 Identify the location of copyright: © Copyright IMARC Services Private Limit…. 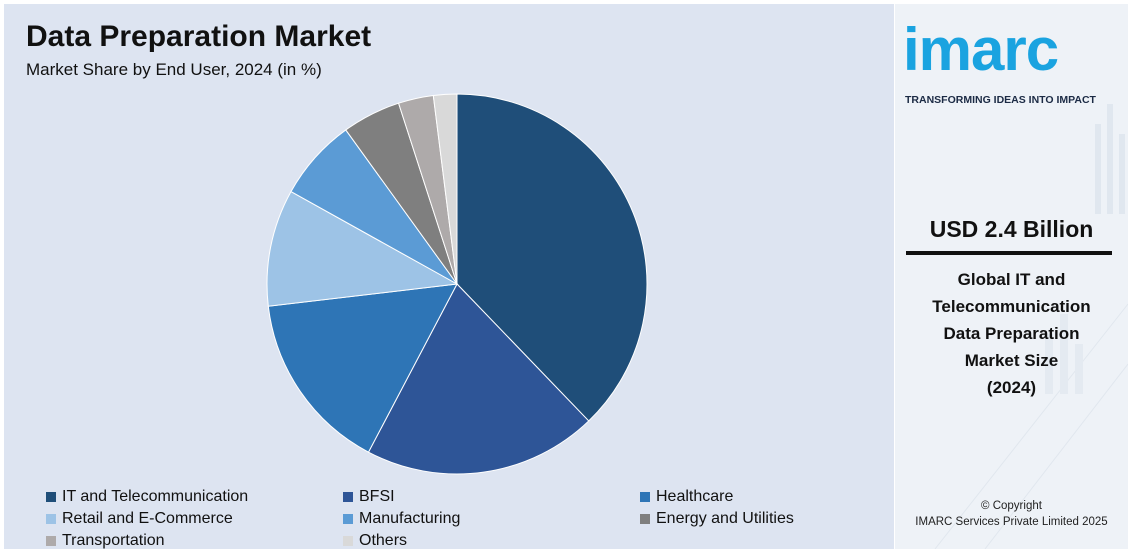
(1011, 514).